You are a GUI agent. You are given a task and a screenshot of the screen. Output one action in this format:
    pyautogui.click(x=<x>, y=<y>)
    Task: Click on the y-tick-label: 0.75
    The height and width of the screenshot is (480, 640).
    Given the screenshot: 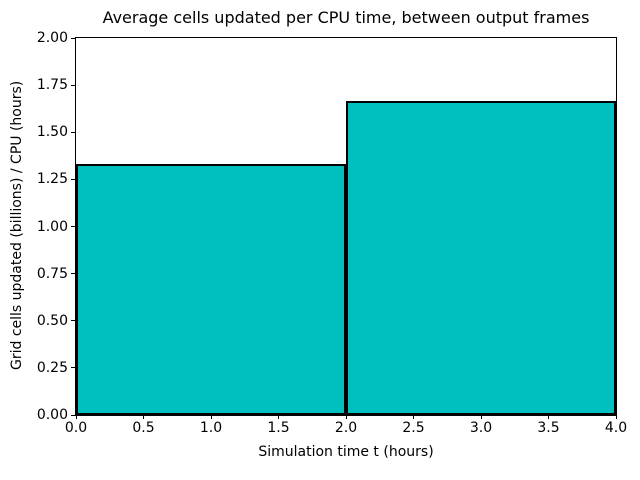 What is the action you would take?
    pyautogui.click(x=52, y=273)
    